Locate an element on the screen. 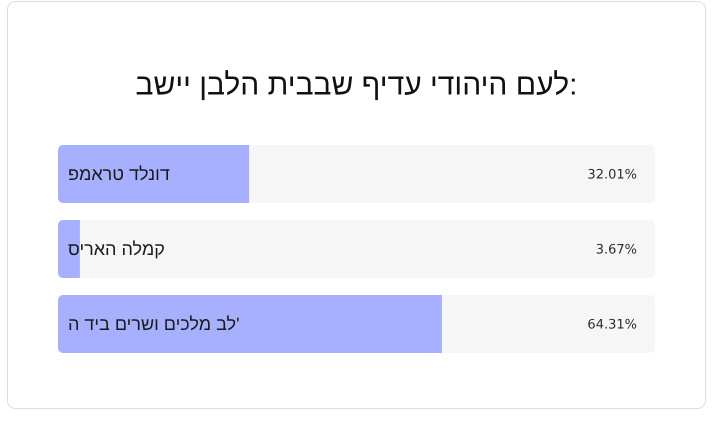 This screenshot has height=435, width=718. chart-title: לעם היהודי עדיף שבבית הלבן יישב: is located at coordinates (356, 85).